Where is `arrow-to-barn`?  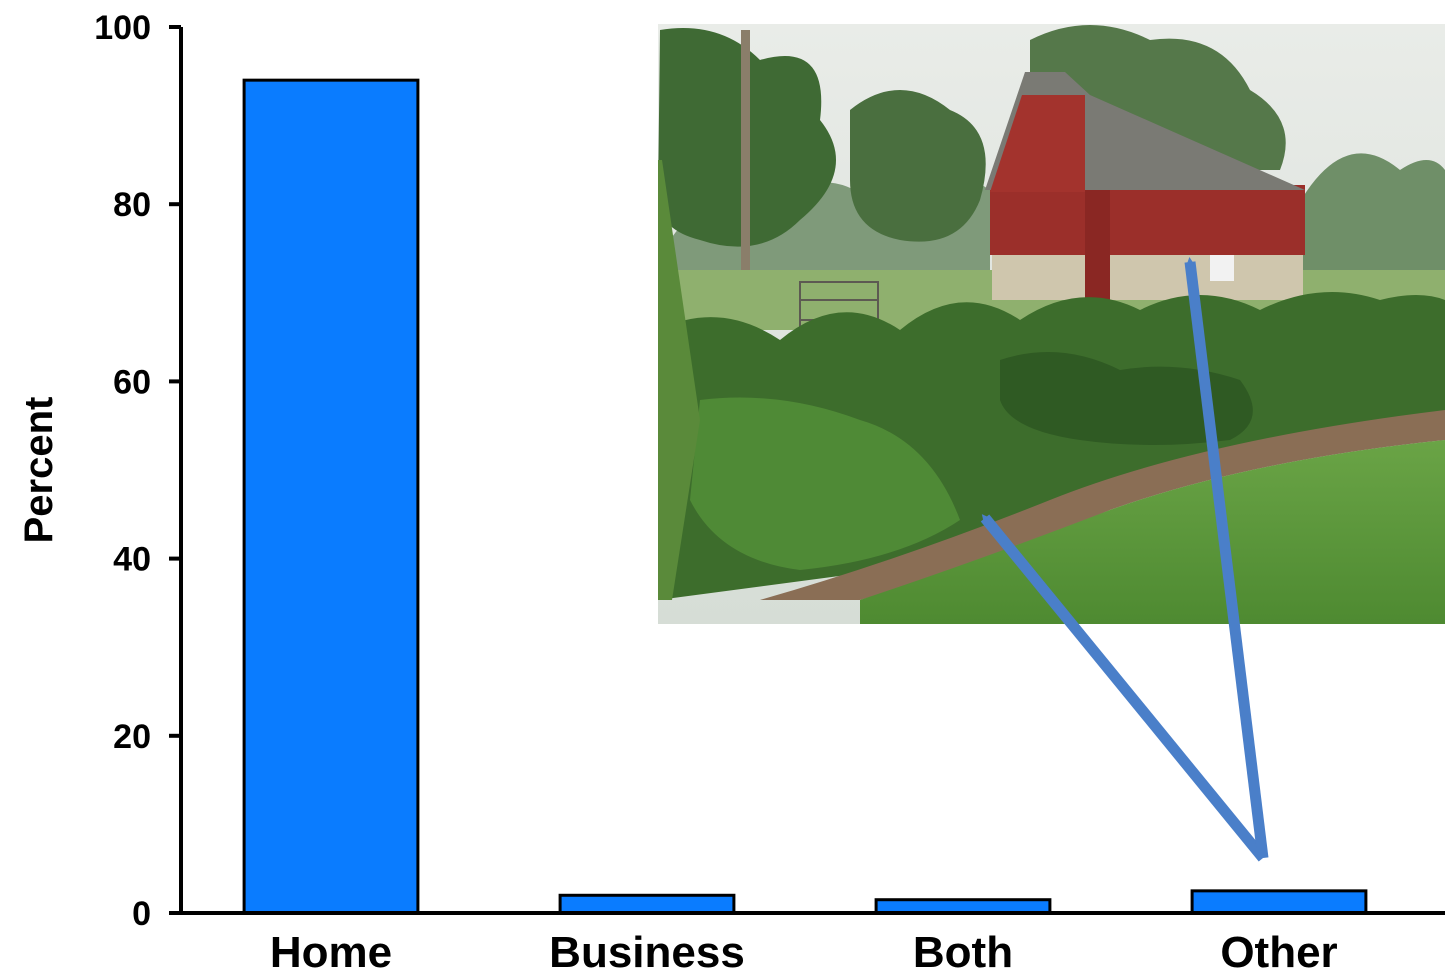 arrow-to-barn is located at coordinates (1226, 558).